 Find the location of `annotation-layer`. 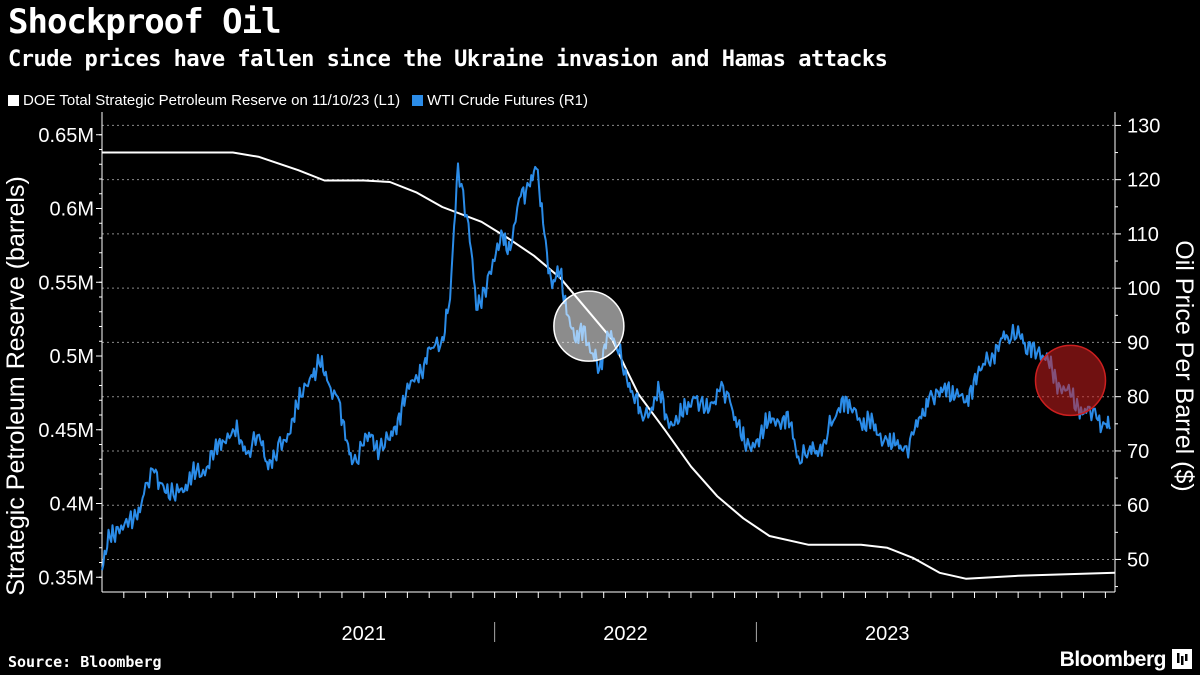

annotation-layer is located at coordinates (830, 353).